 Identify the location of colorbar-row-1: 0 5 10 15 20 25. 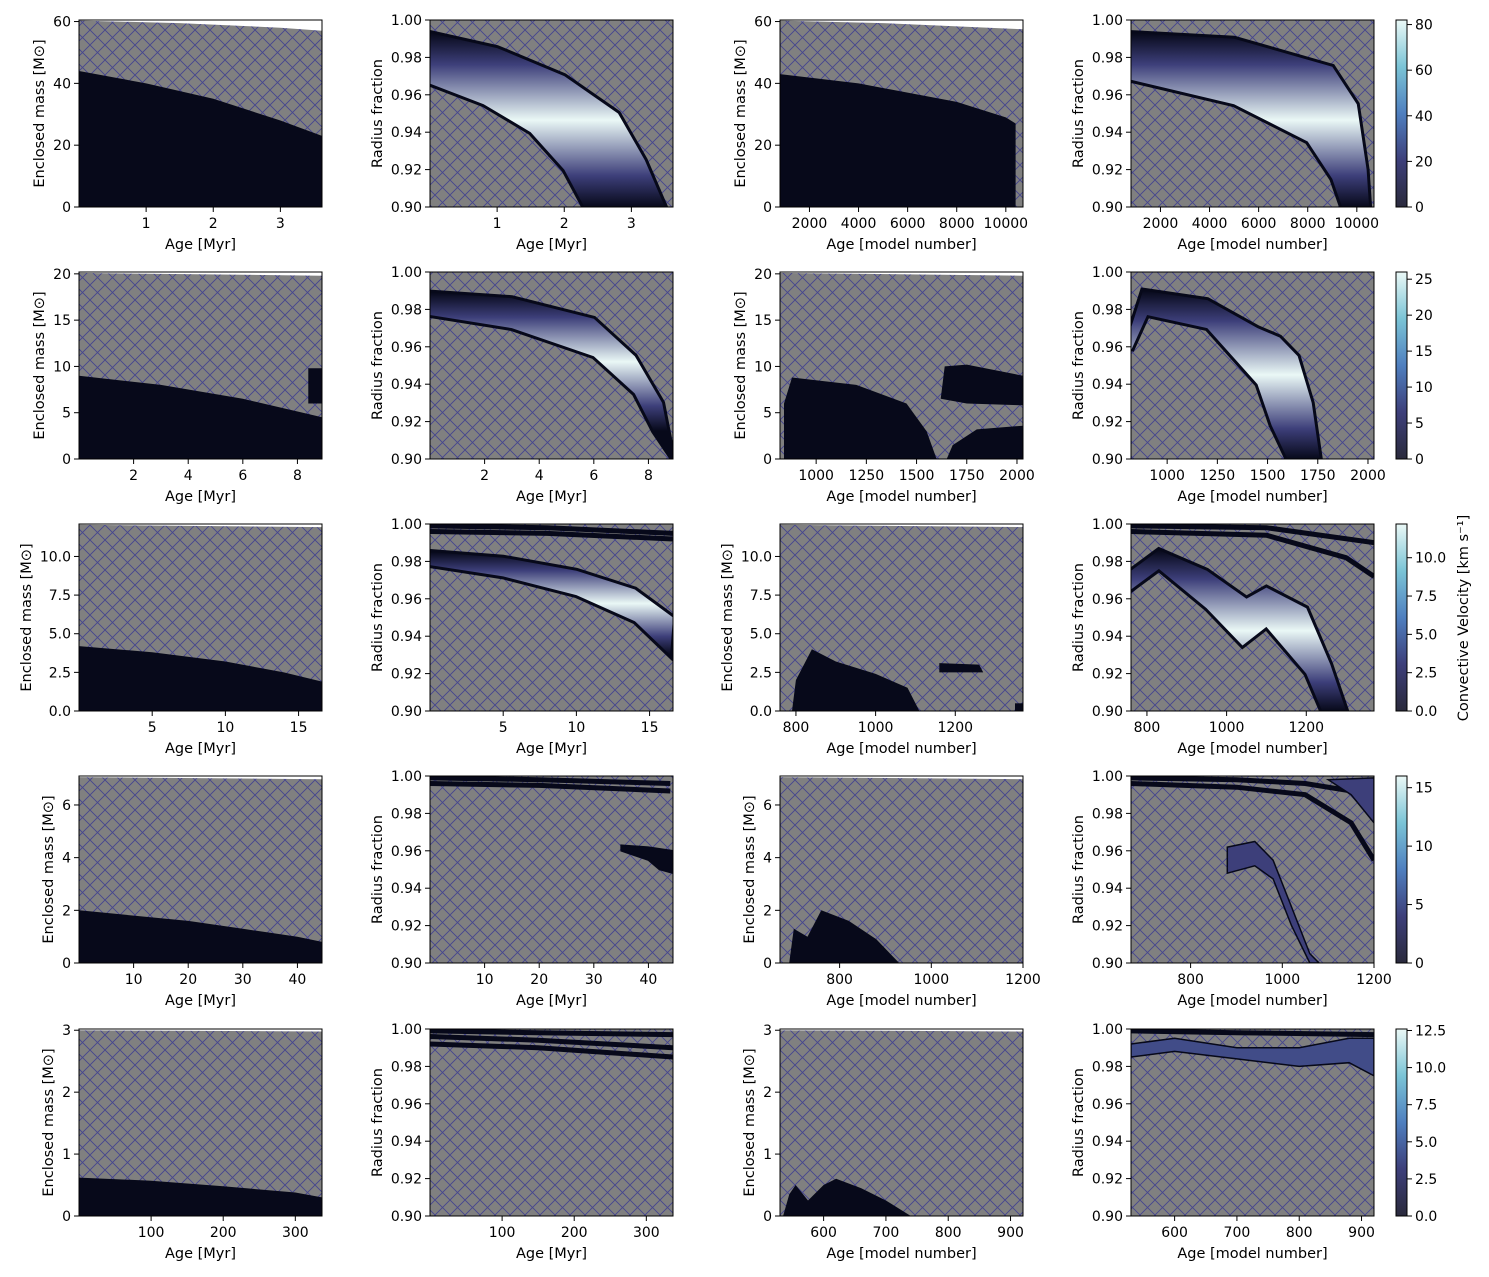
(1414, 369).